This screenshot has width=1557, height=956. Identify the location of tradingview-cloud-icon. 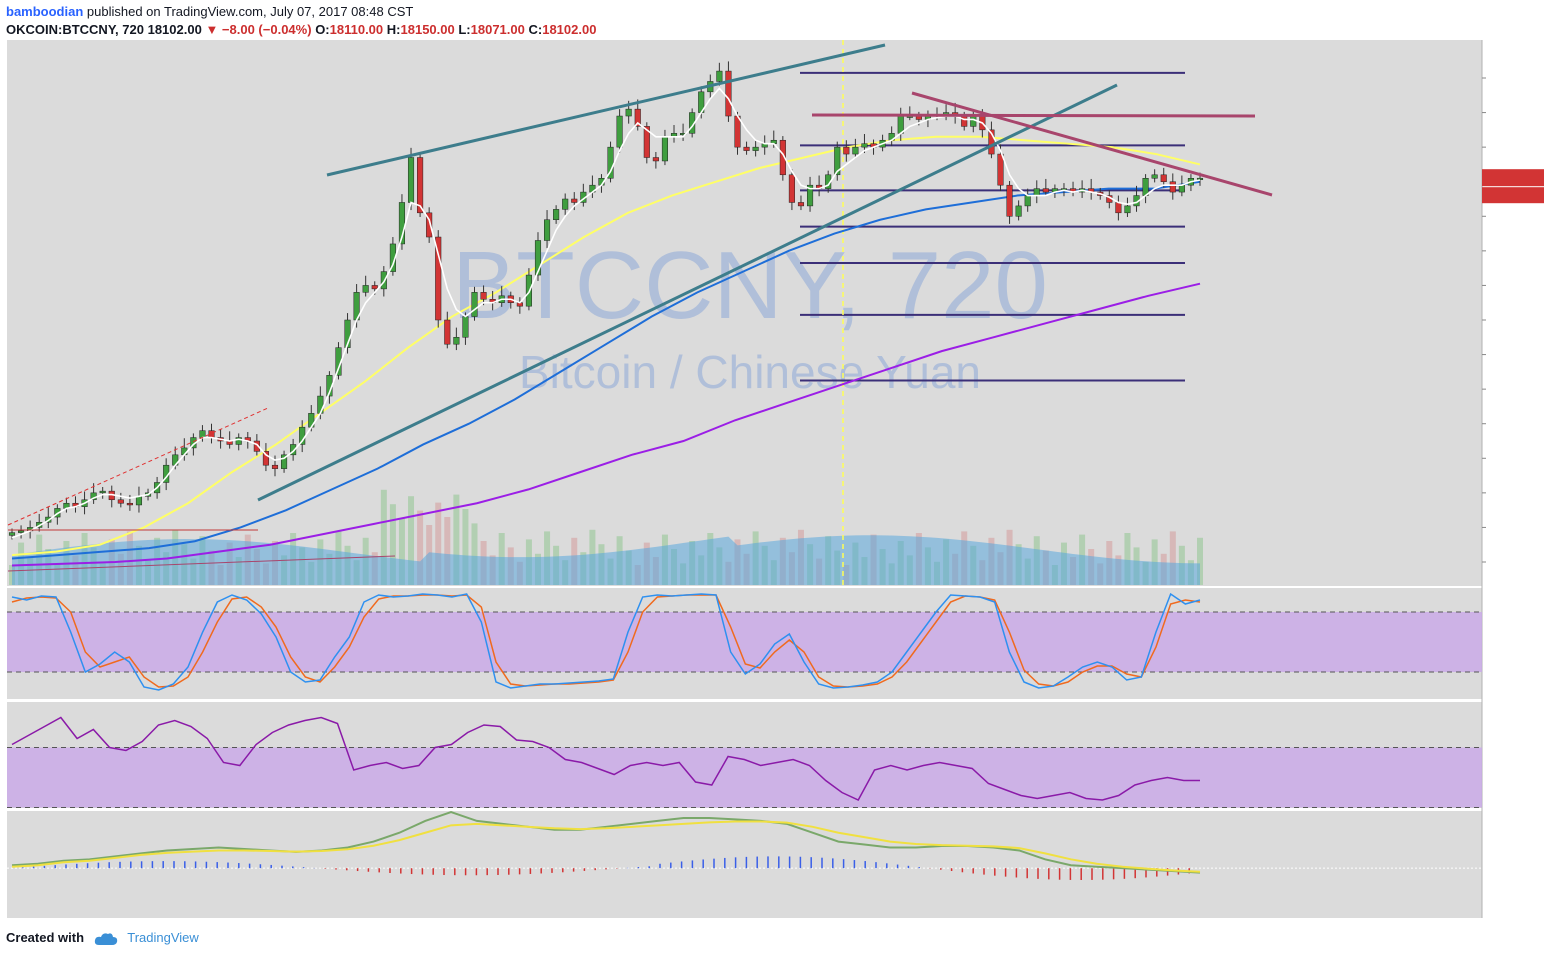
(105, 938).